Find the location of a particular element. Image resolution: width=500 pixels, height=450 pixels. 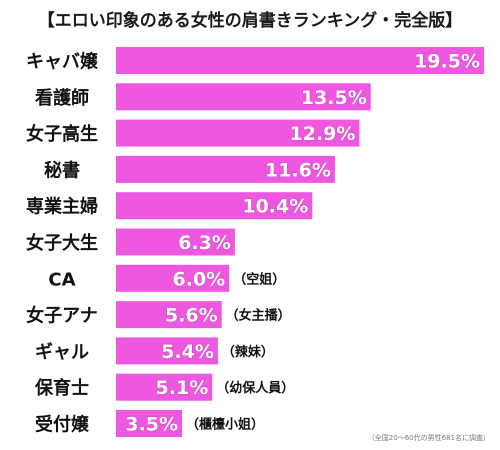

bar-value-label: 3.5% is located at coordinates (151, 425).